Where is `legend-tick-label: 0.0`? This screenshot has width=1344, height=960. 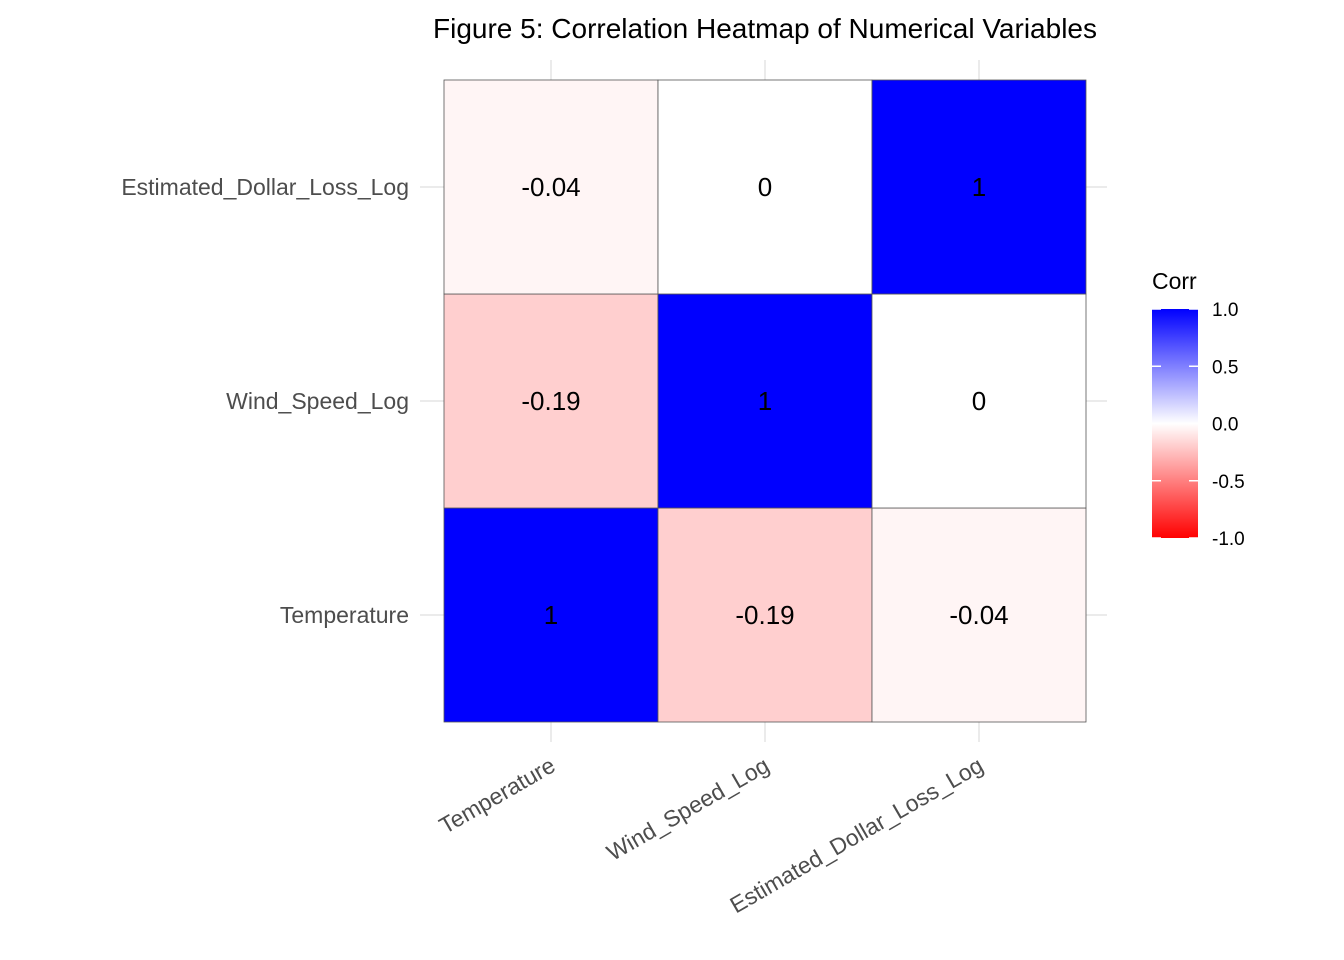
legend-tick-label: 0.0 is located at coordinates (1225, 425).